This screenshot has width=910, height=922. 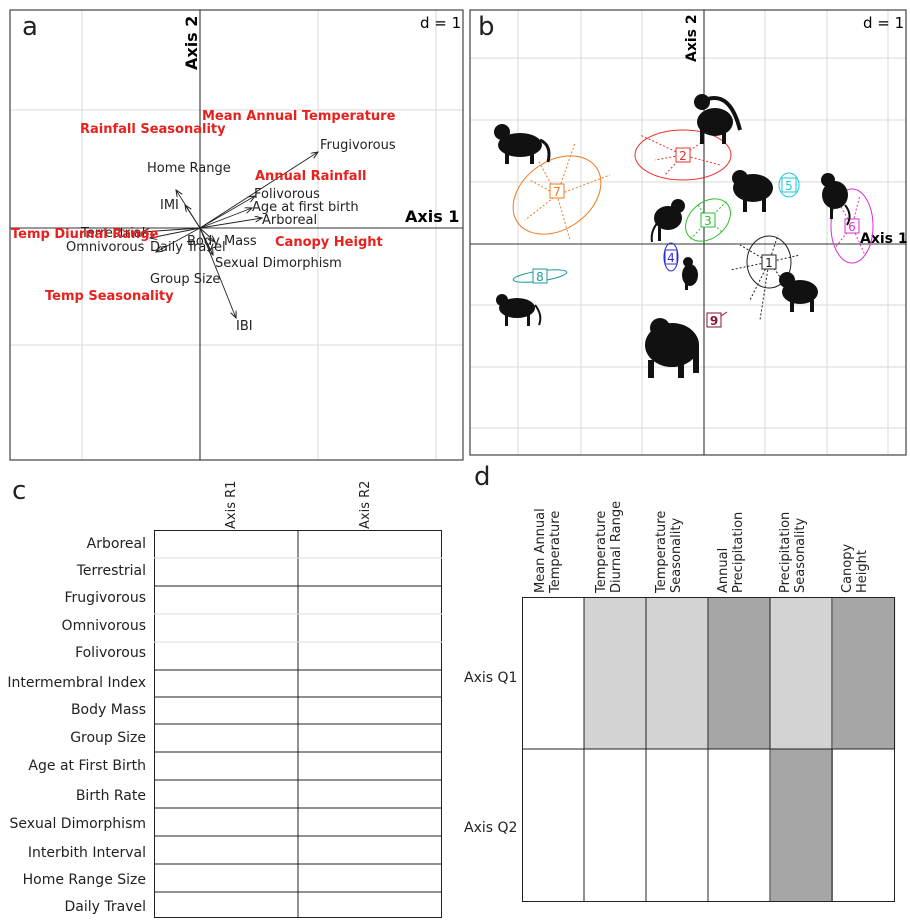 I want to click on group-4-ellipse, so click(x=671, y=257).